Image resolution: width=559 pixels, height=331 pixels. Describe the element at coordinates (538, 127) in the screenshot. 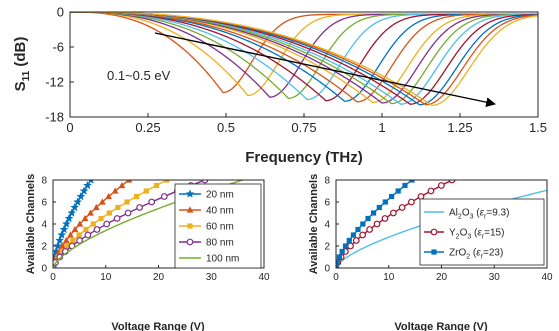

I see `x-tick-label: 1.5` at that location.